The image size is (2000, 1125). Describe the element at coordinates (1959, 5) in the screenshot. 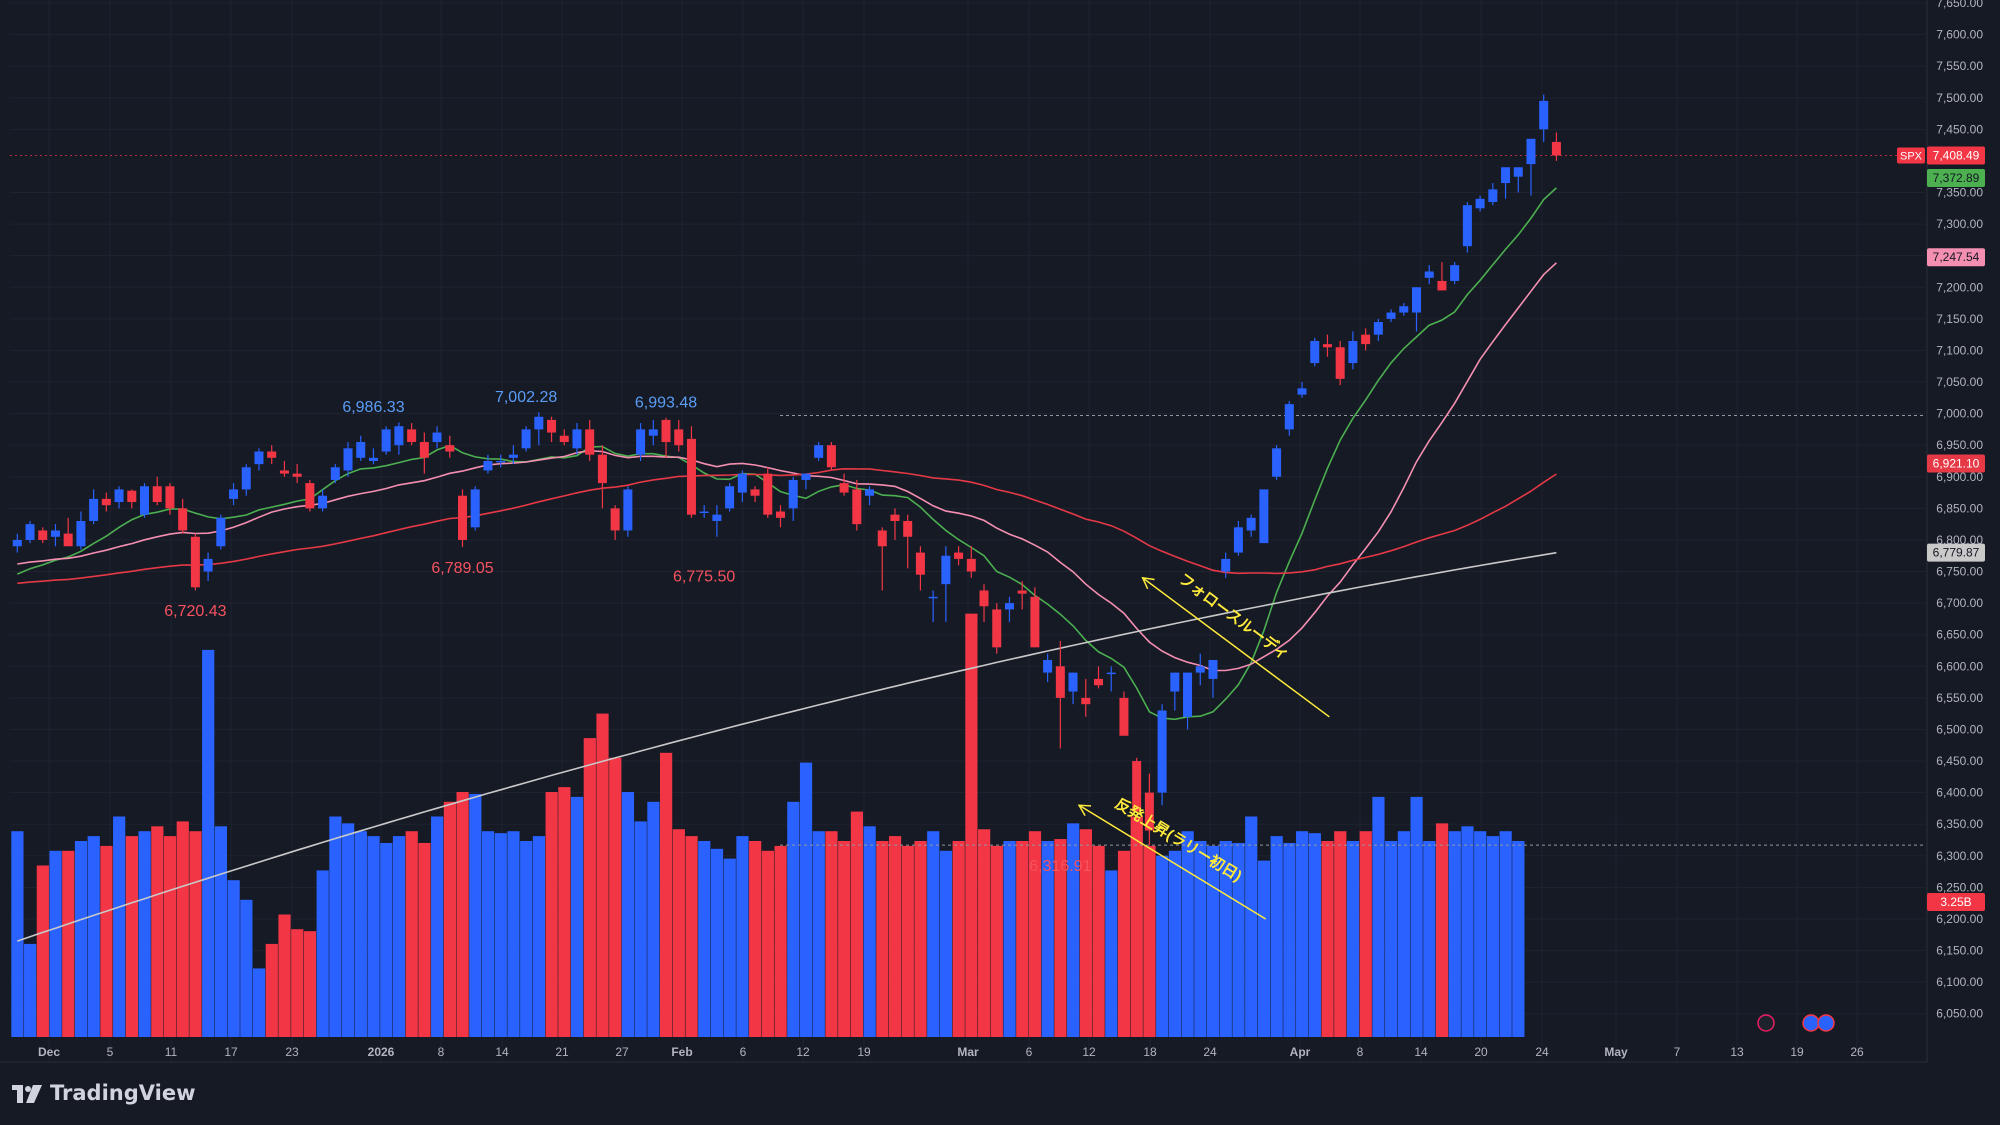

I see `price-tick-label: 7,650.00` at that location.